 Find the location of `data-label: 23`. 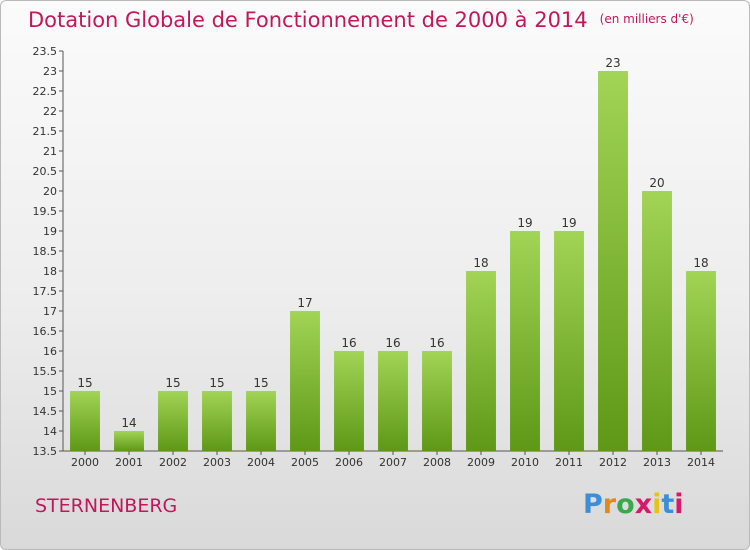

data-label: 23 is located at coordinates (612, 63).